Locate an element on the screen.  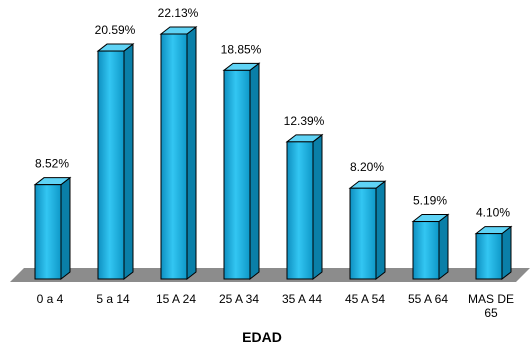
bar-6: 8.20% is located at coordinates (367, 220).